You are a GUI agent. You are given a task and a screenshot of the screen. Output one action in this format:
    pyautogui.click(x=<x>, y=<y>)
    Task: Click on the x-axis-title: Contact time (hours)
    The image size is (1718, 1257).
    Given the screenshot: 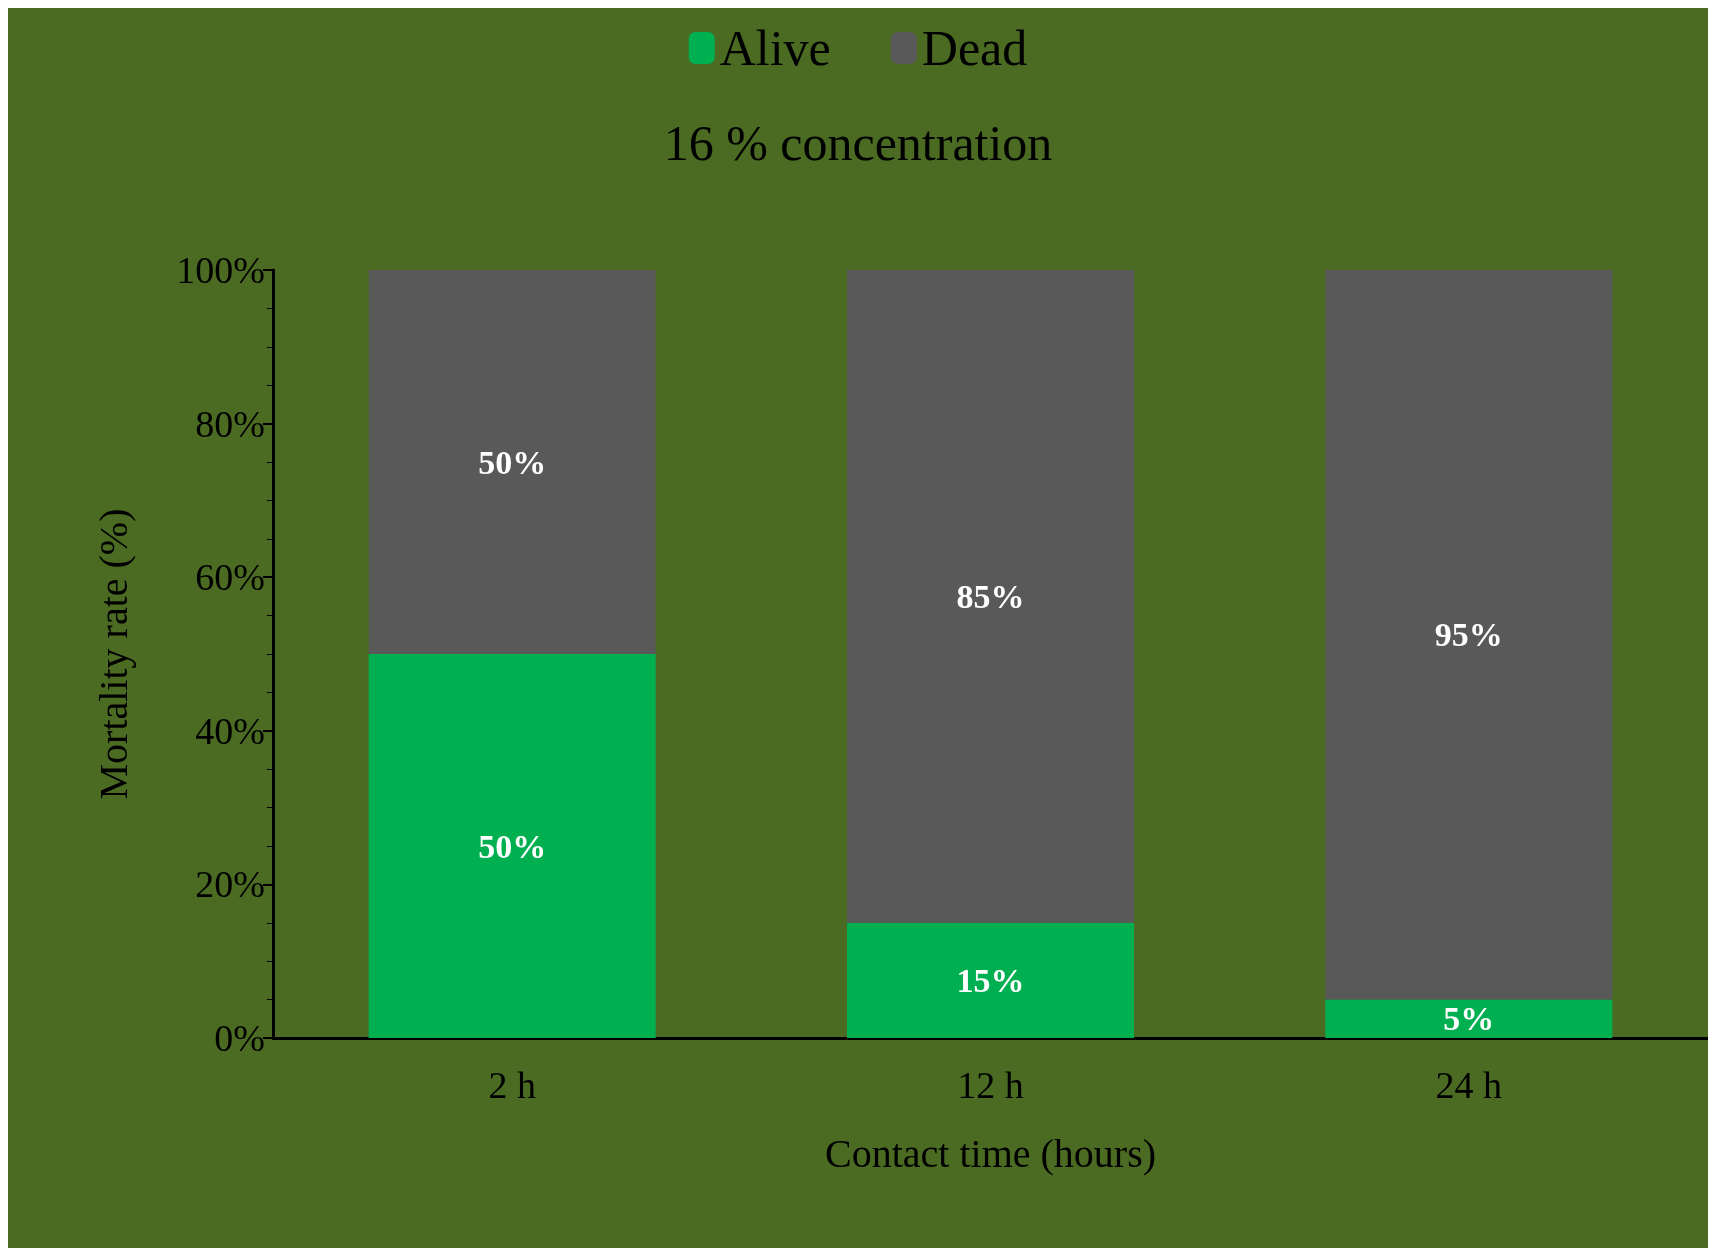 What is the action you would take?
    pyautogui.click(x=990, y=1153)
    